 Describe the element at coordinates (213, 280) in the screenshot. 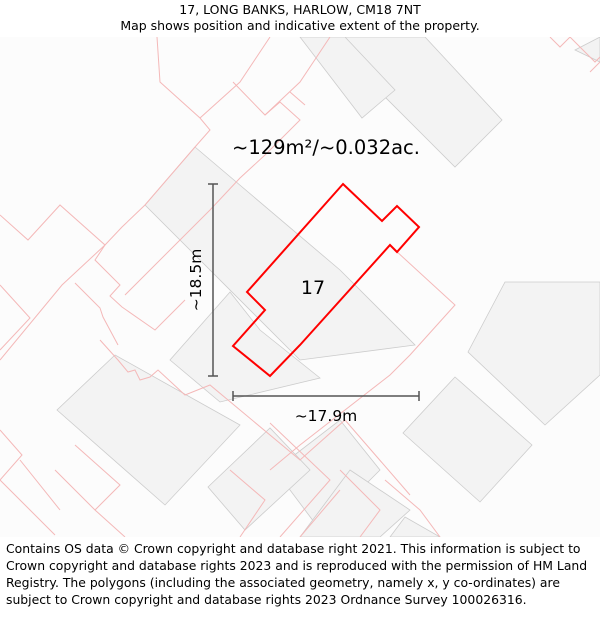

I see `height-measure-line` at that location.